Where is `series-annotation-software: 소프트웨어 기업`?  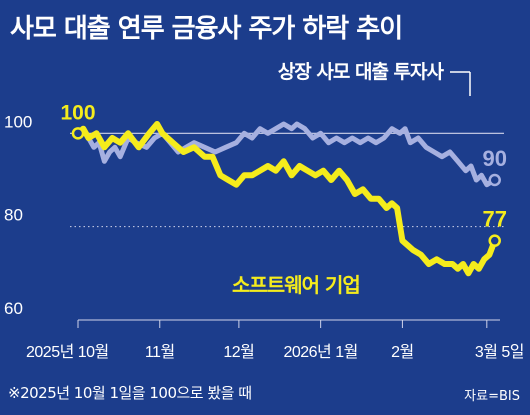
series-annotation-software: 소프트웨어 기업 is located at coordinates (296, 285).